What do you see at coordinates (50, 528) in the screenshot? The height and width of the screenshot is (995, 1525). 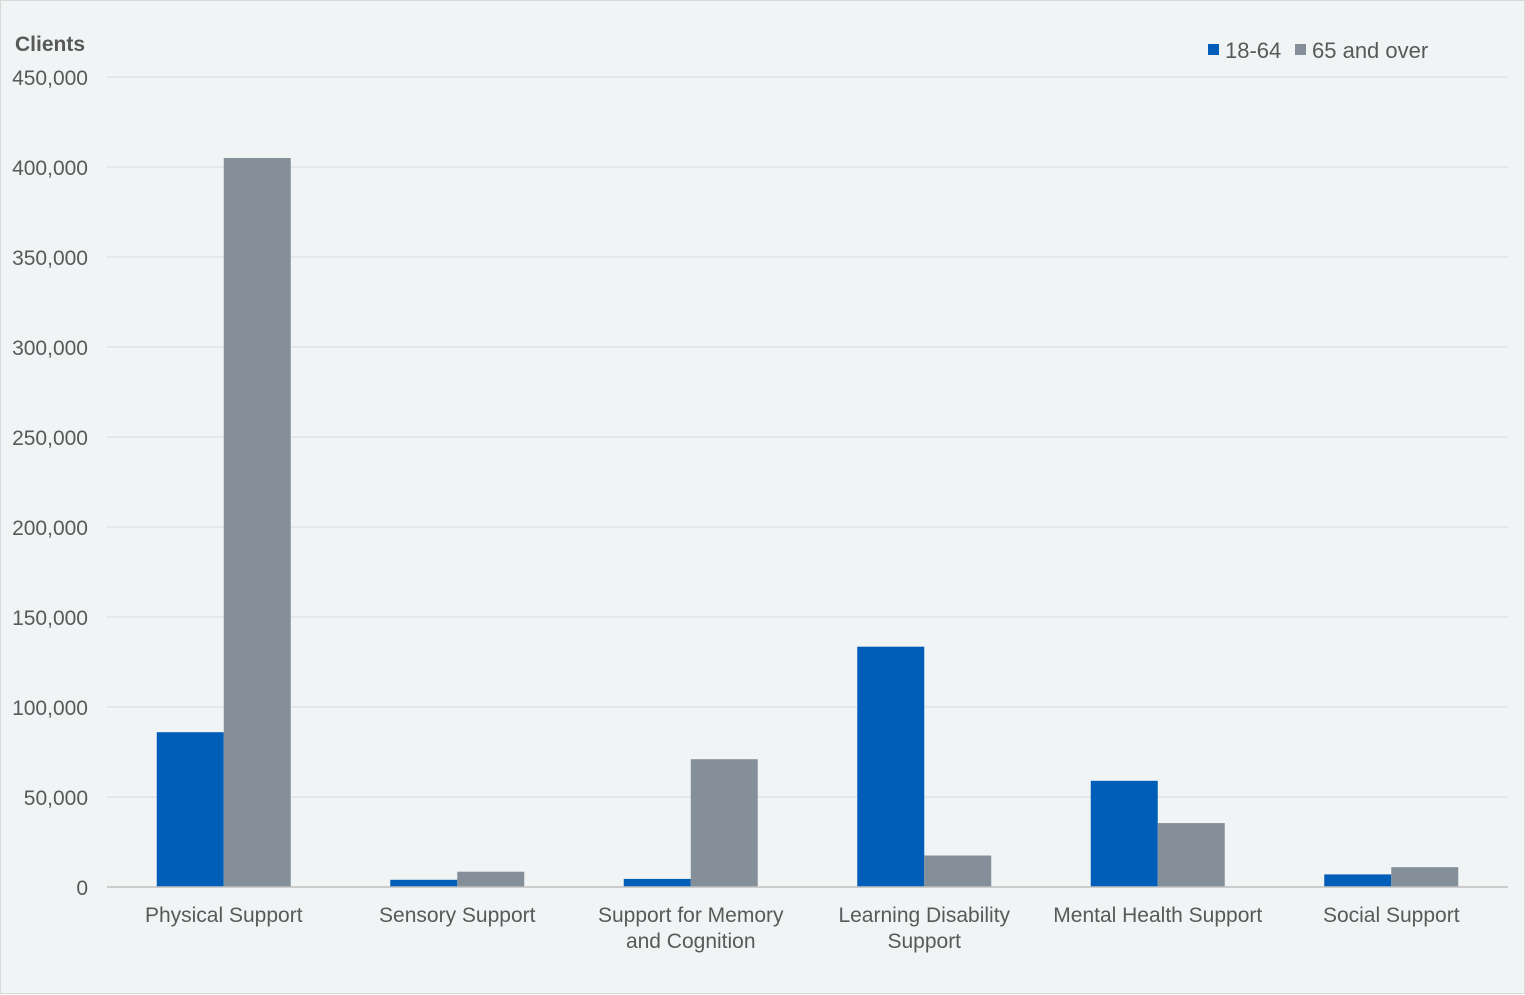 I see `y-tick-label: 200,000` at bounding box center [50, 528].